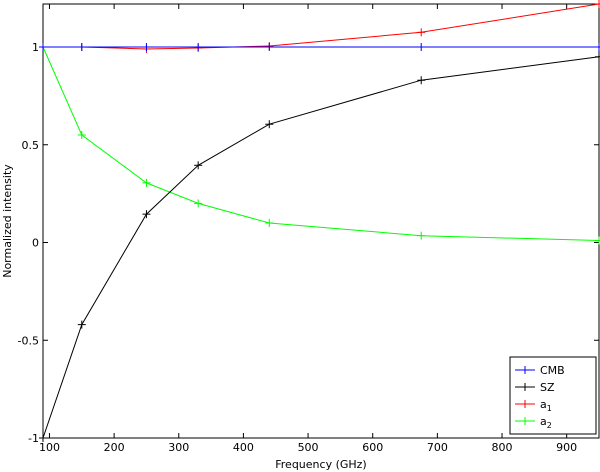 This screenshot has height=472, width=600. Describe the element at coordinates (372, 447) in the screenshot. I see `x-tick-label: 600` at that location.